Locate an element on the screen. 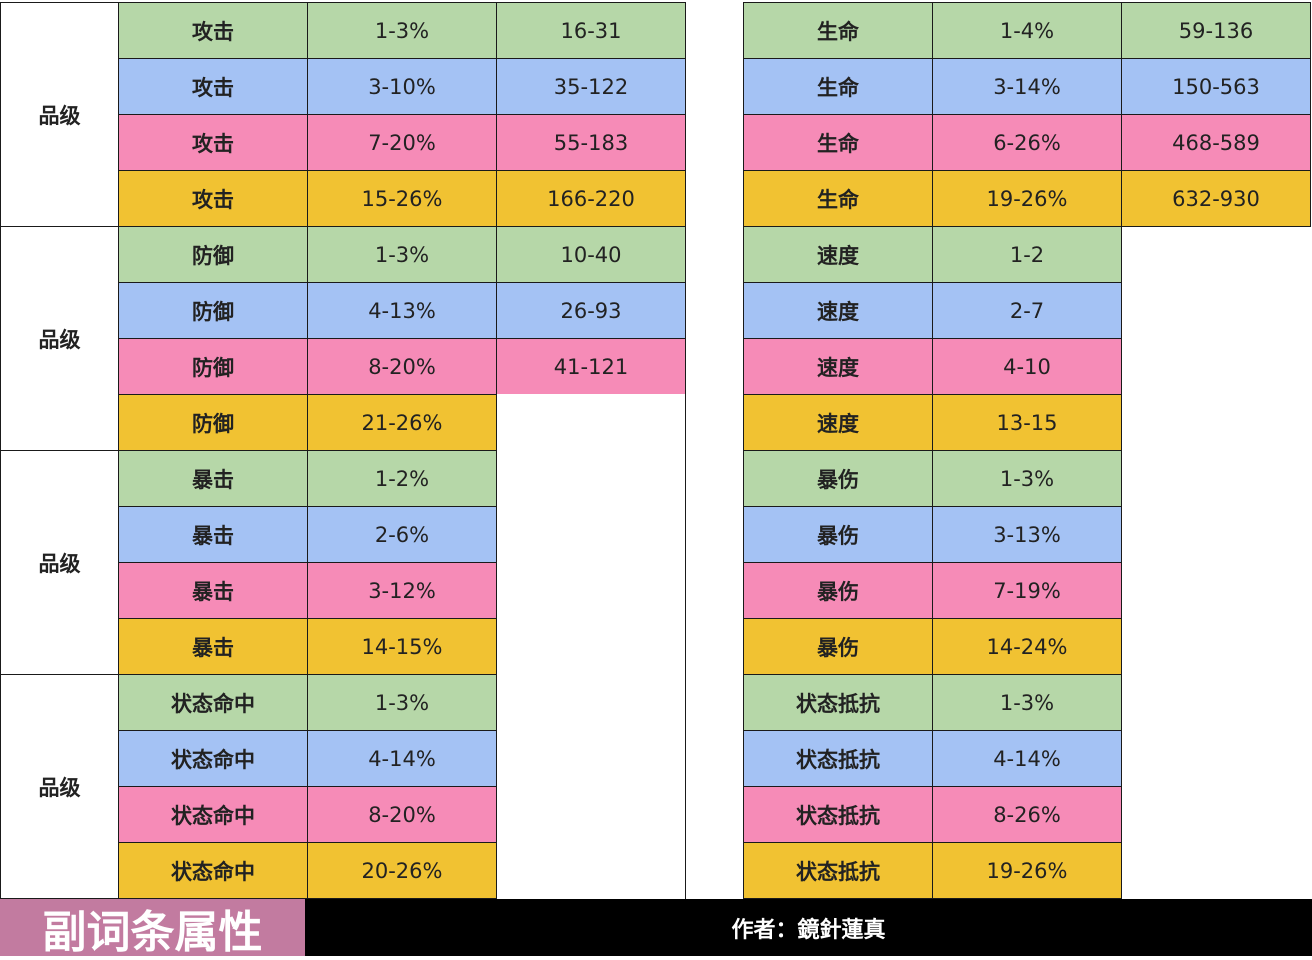 This screenshot has height=960, width=1312. percent-range: 7-20% is located at coordinates (402, 142).